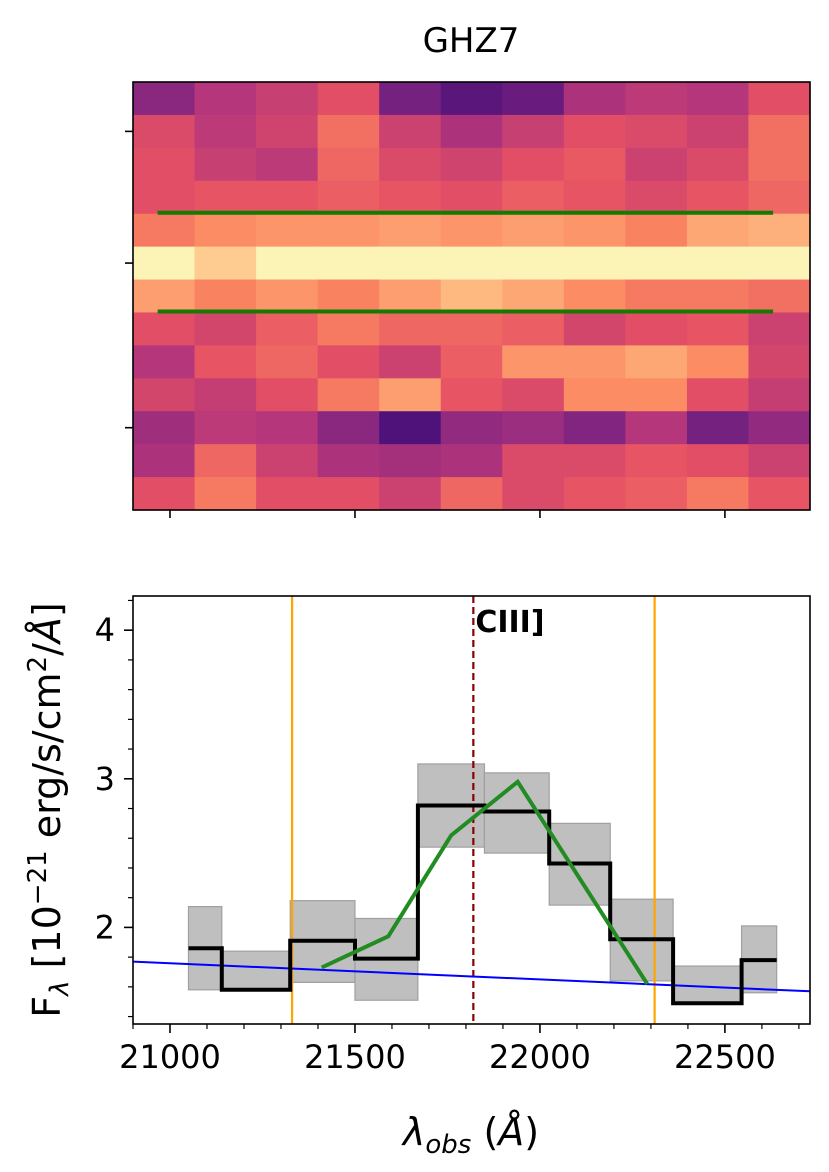 This screenshot has height=1172, width=829. I want to click on aperture-lines, so click(465, 262).